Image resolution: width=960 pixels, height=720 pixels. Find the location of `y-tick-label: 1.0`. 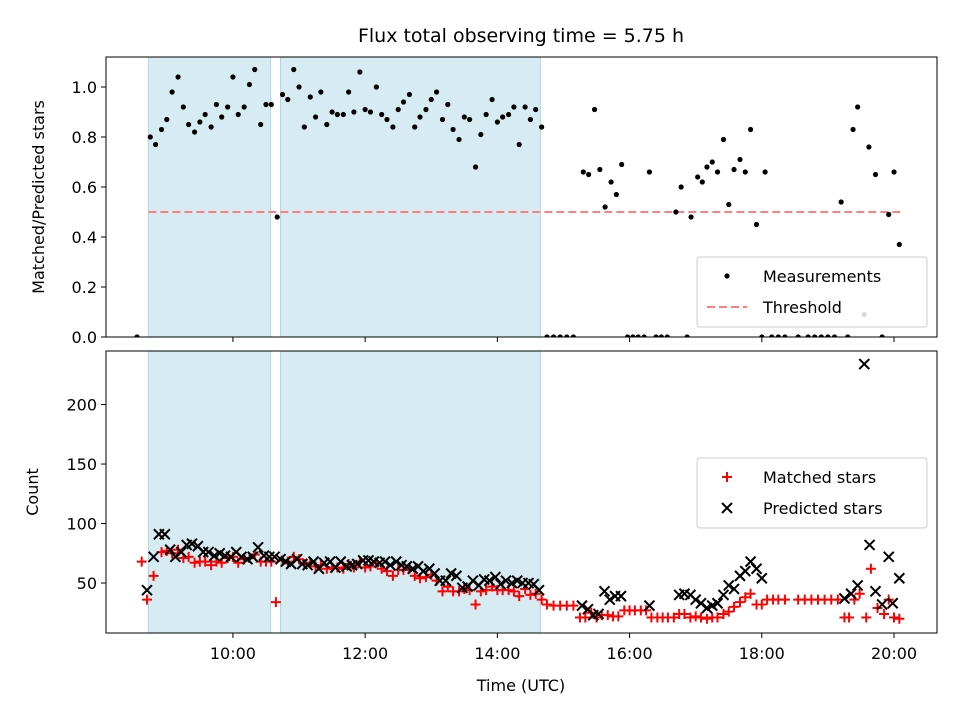

y-tick-label: 1.0 is located at coordinates (84, 87).